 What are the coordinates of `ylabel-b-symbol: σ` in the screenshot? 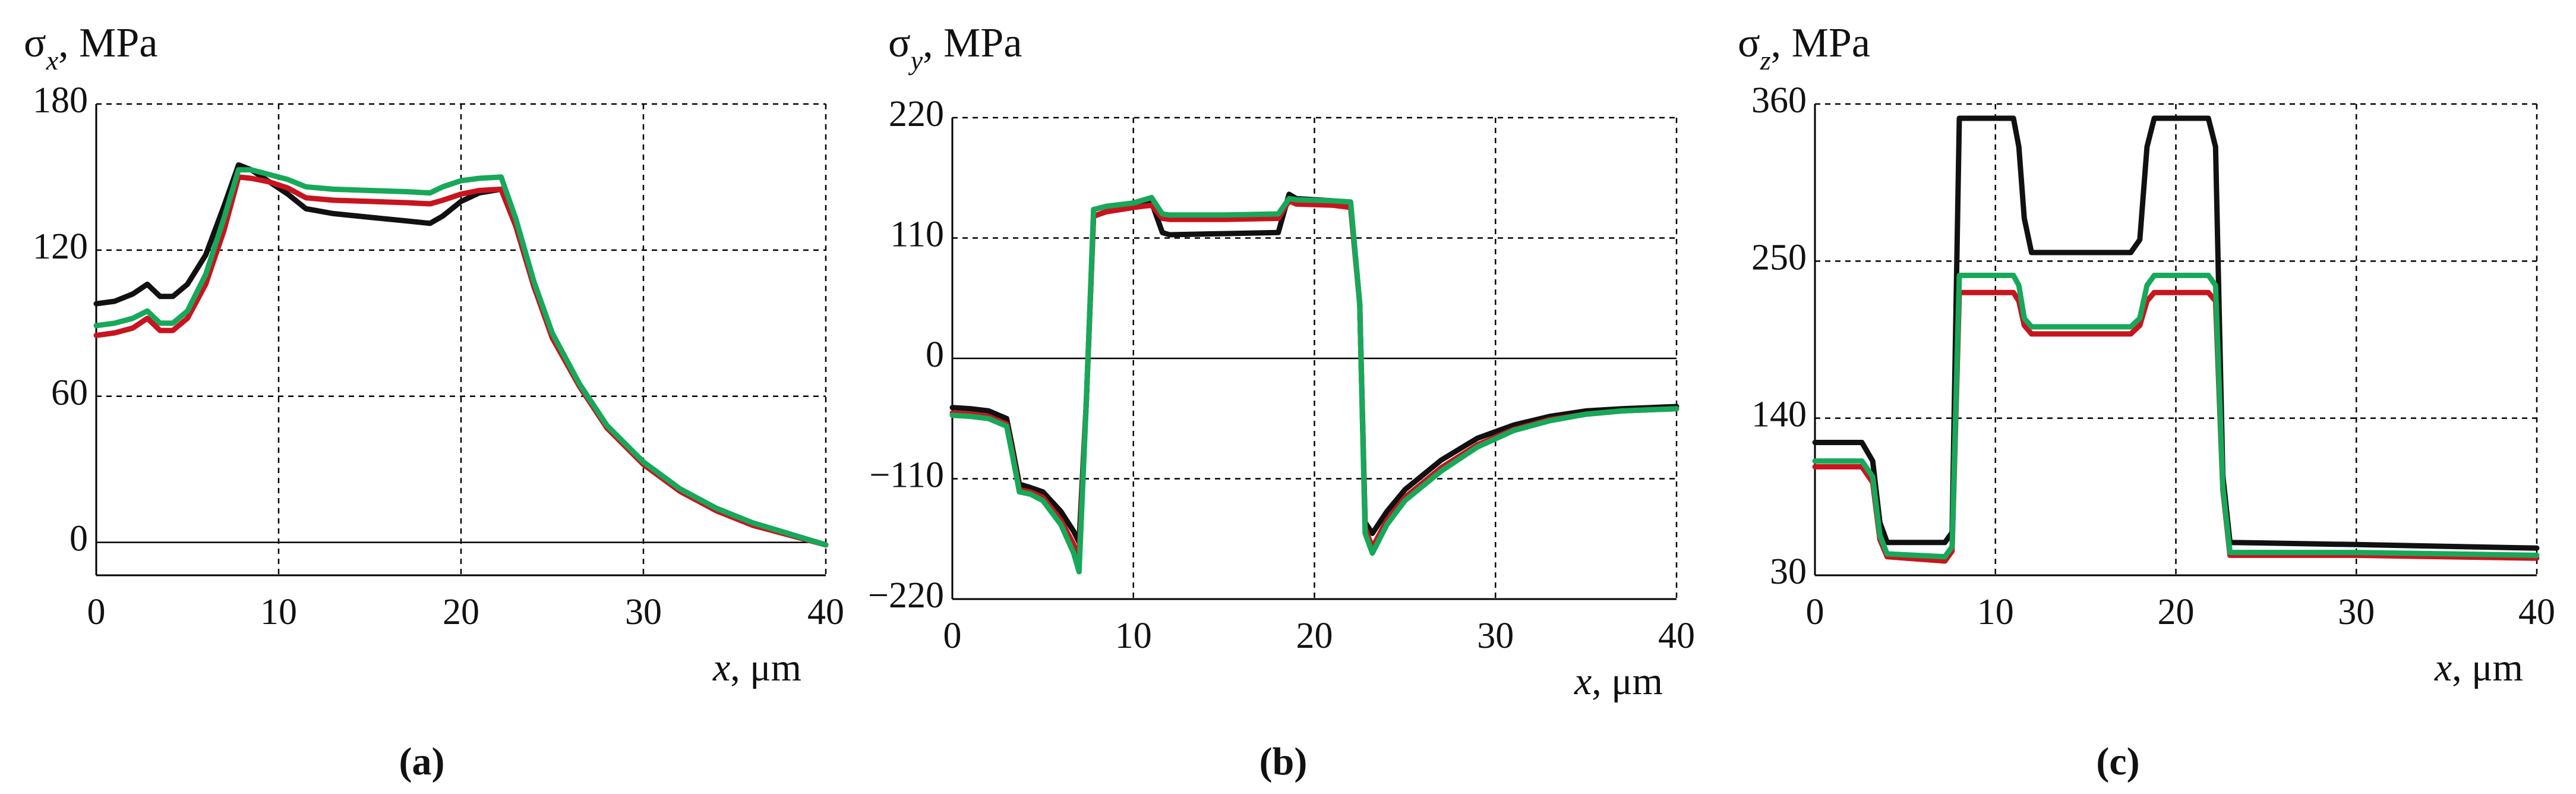 It's located at (899, 43).